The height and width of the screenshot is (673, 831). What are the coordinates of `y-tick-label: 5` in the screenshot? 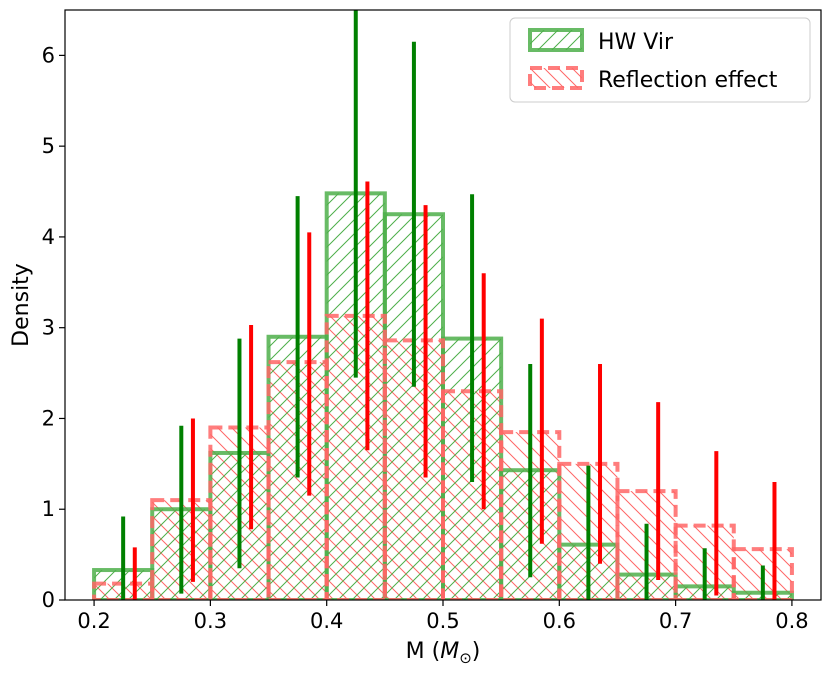 It's located at (48, 146).